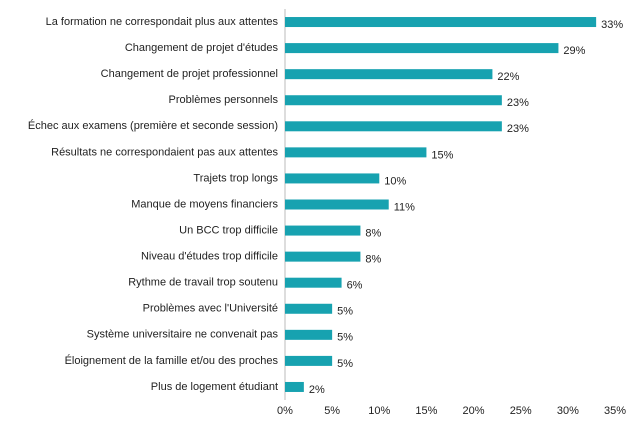 The width and height of the screenshot is (629, 428). What do you see at coordinates (612, 25) in the screenshot?
I see `data-label: 33%` at bounding box center [612, 25].